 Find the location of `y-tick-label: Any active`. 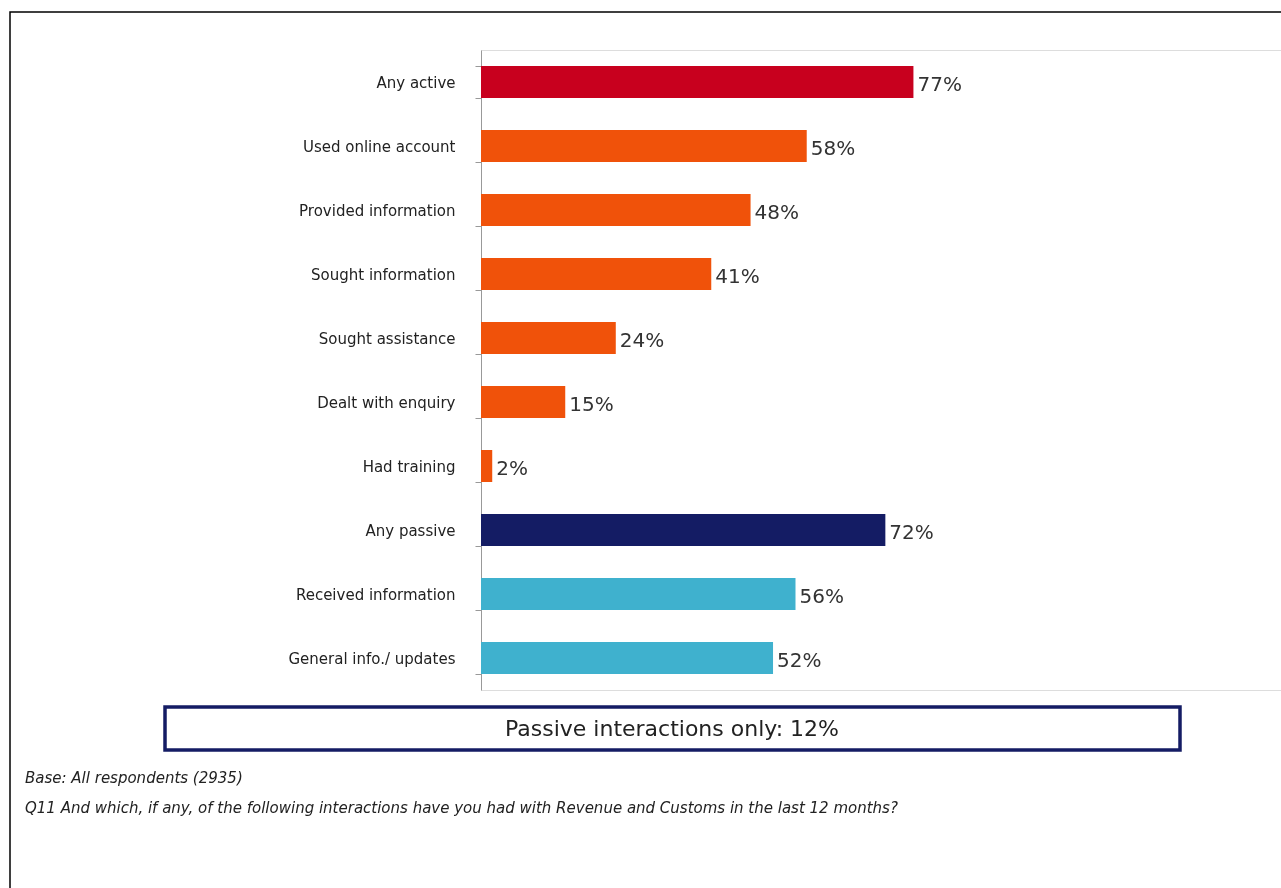

y-tick-label: Any active is located at coordinates (416, 82).